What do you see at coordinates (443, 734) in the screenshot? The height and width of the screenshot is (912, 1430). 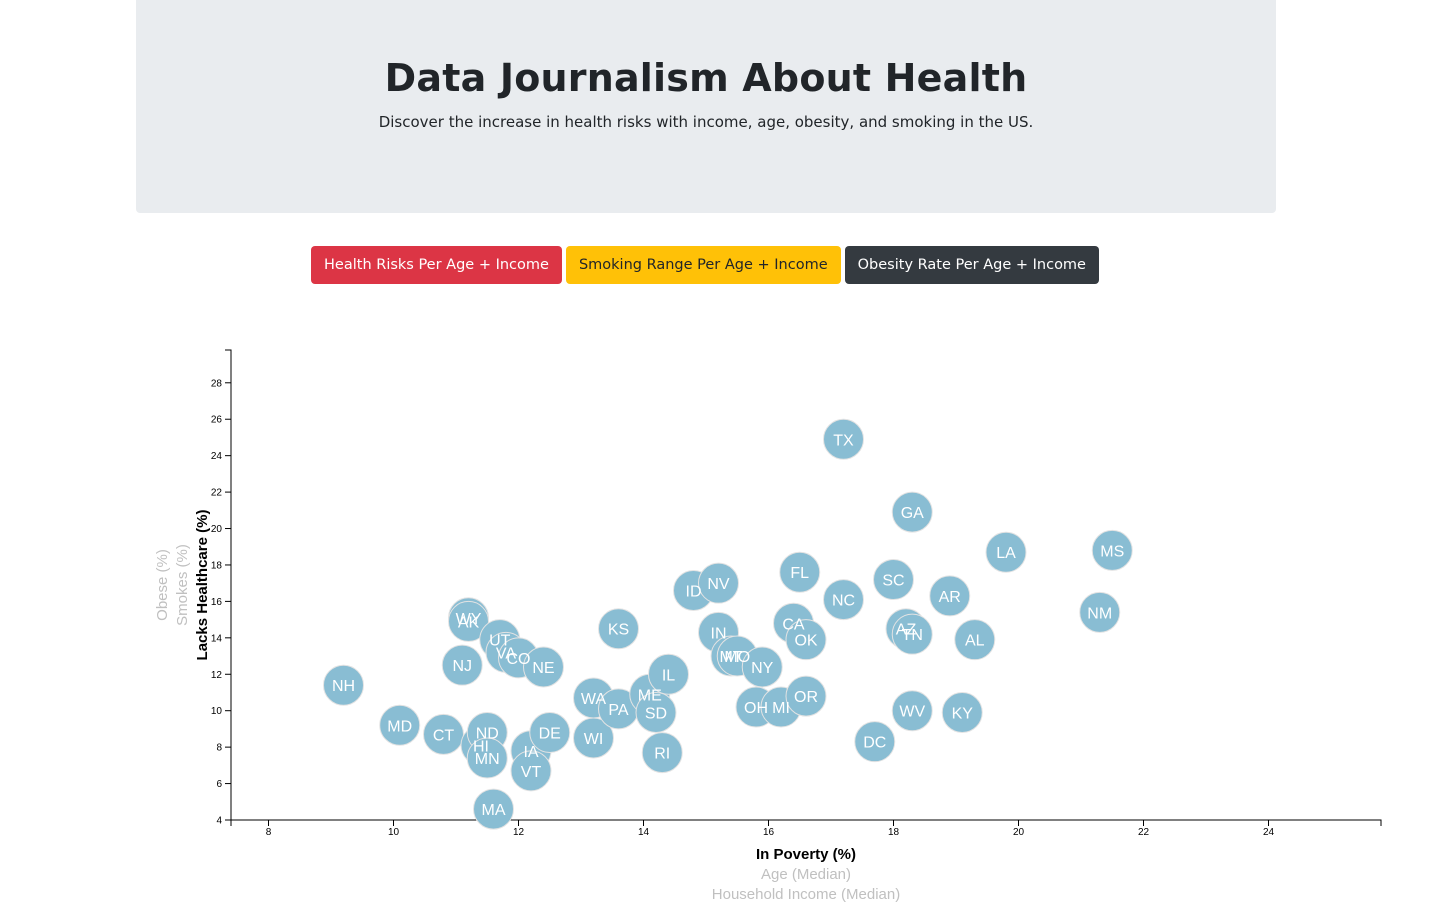 I see `state-circle-ct` at bounding box center [443, 734].